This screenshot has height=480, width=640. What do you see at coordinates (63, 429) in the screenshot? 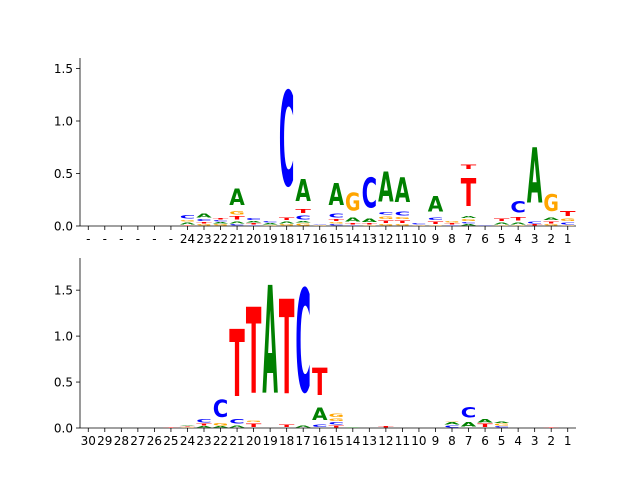
I see `y-tick-label: 0.0` at bounding box center [63, 429].